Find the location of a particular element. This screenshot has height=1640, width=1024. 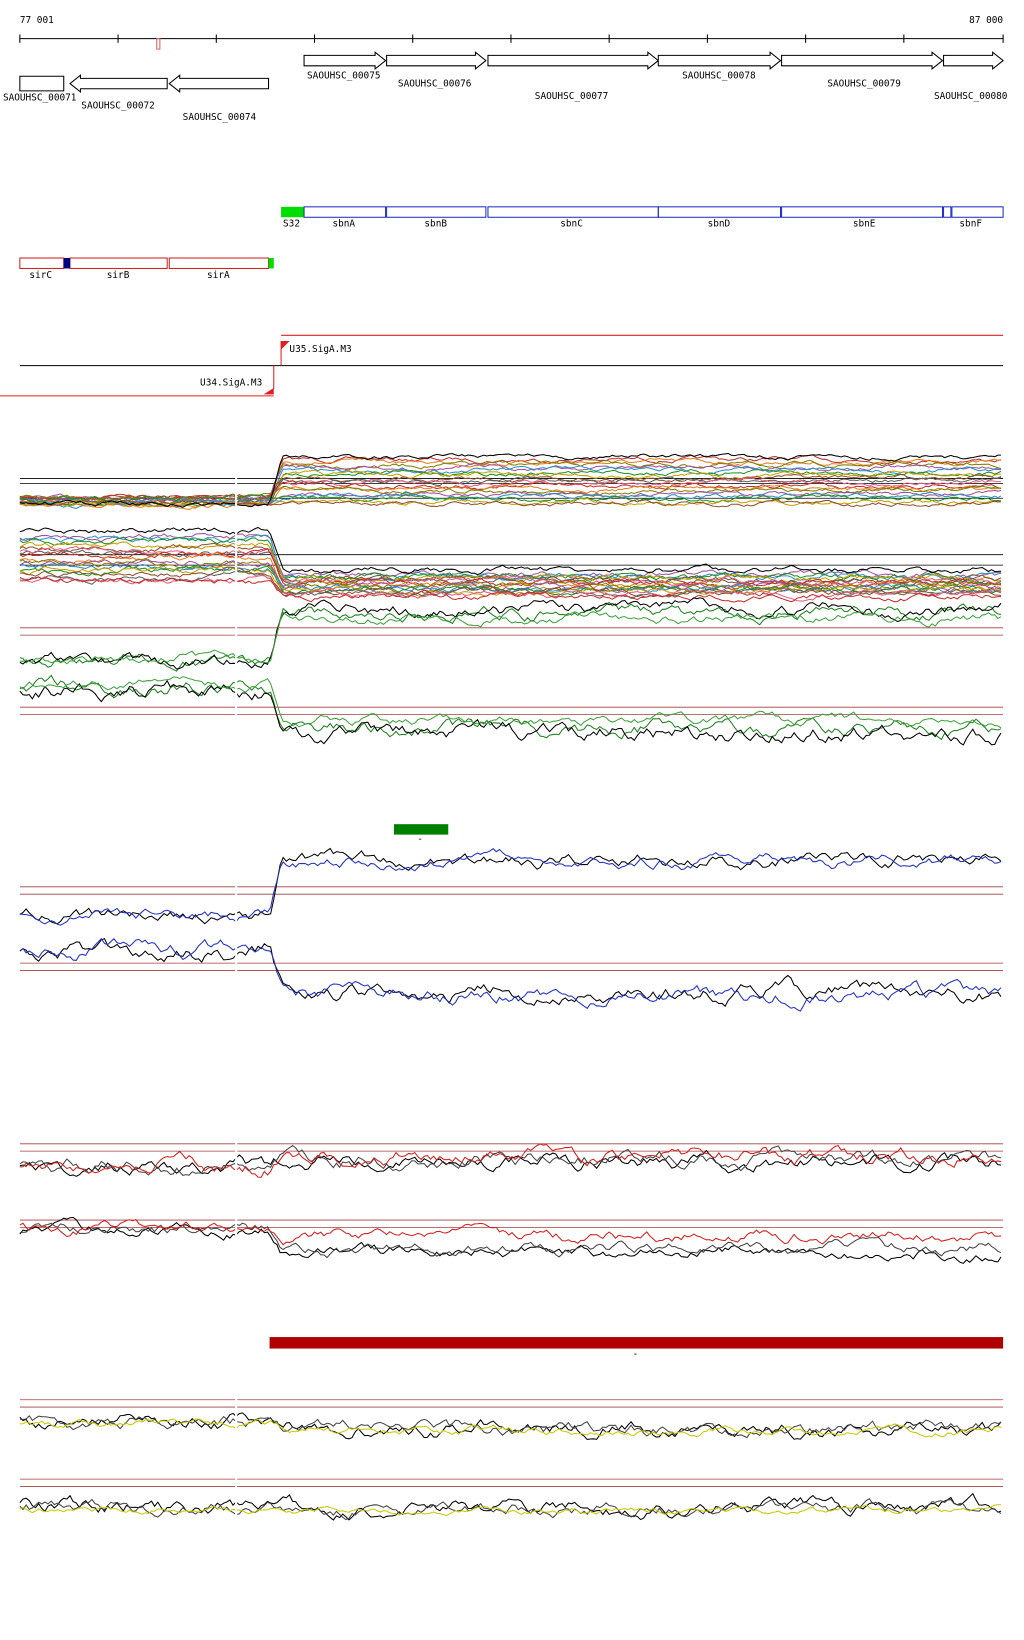

operon-label: sbnA is located at coordinates (343, 224).